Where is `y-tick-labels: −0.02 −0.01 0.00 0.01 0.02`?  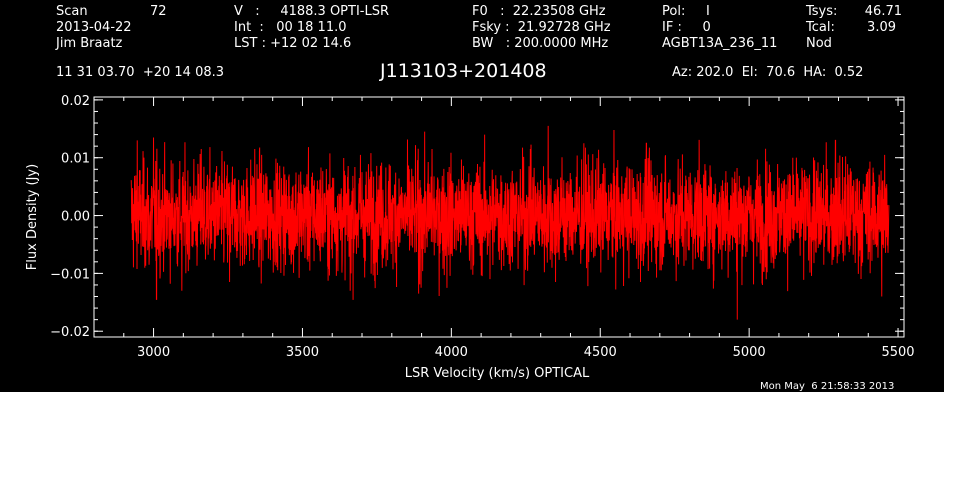 y-tick-labels: −0.02 −0.01 0.00 0.01 0.02 is located at coordinates (70, 217).